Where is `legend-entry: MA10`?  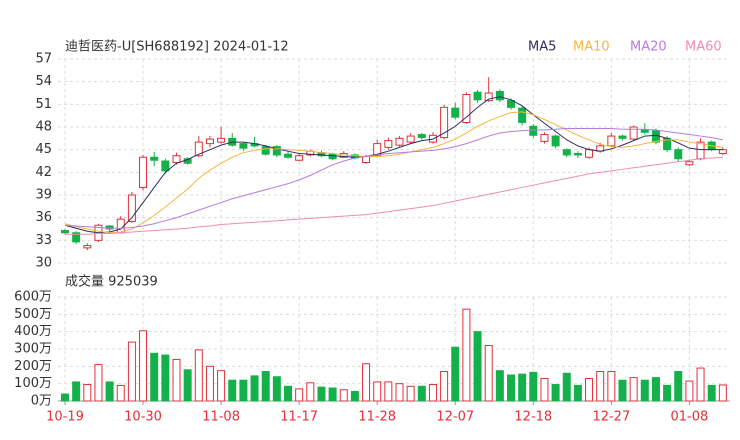
legend-entry: MA10 is located at coordinates (591, 47).